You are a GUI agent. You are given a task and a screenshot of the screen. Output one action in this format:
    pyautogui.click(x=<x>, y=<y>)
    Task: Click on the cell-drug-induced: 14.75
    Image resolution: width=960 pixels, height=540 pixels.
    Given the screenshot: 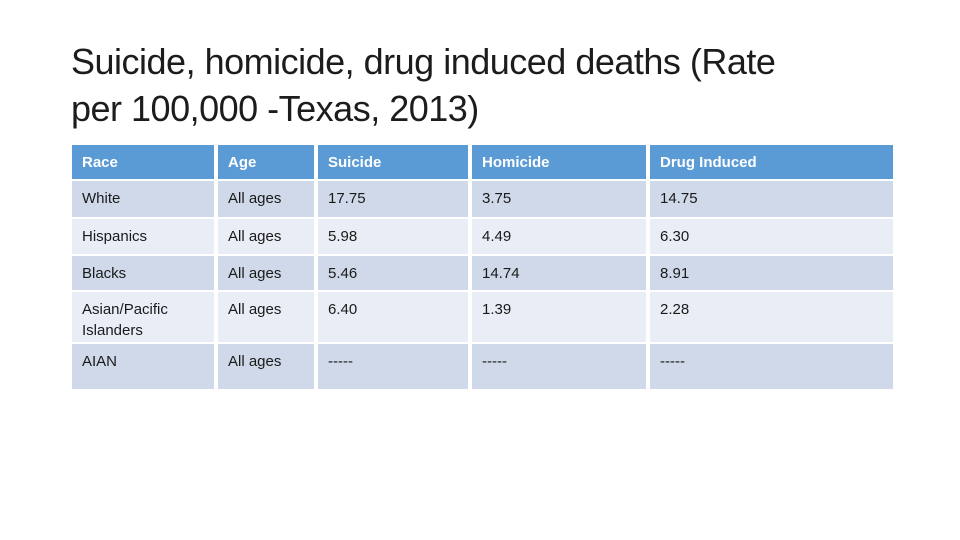 What is the action you would take?
    pyautogui.click(x=771, y=200)
    